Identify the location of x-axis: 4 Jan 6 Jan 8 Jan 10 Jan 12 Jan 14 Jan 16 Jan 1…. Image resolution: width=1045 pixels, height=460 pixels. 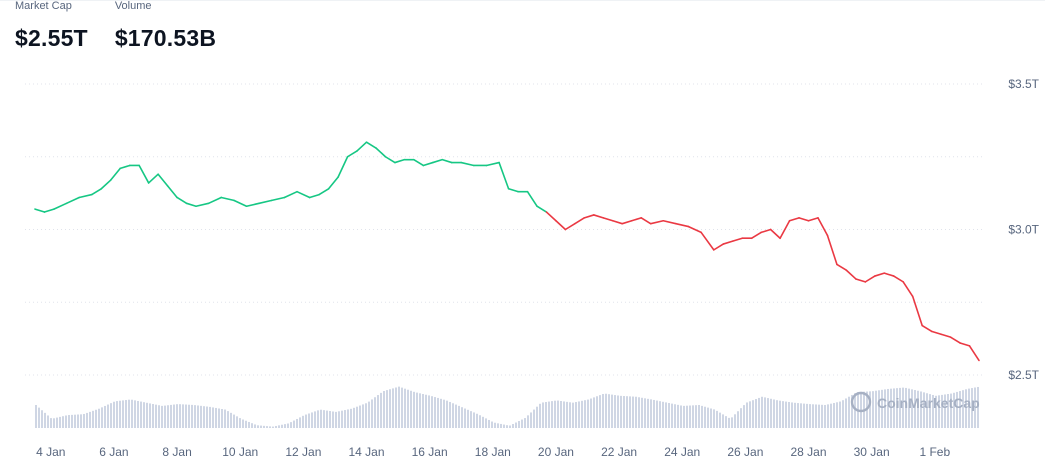
(493, 452).